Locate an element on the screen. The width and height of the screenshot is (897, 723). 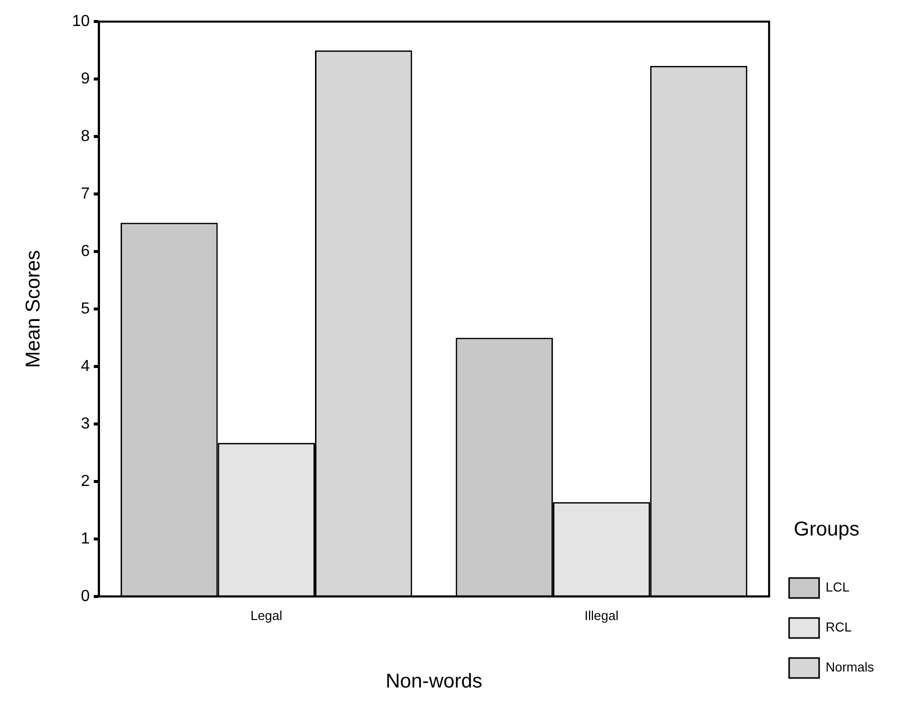
y-tick-label: 6 is located at coordinates (85, 251).